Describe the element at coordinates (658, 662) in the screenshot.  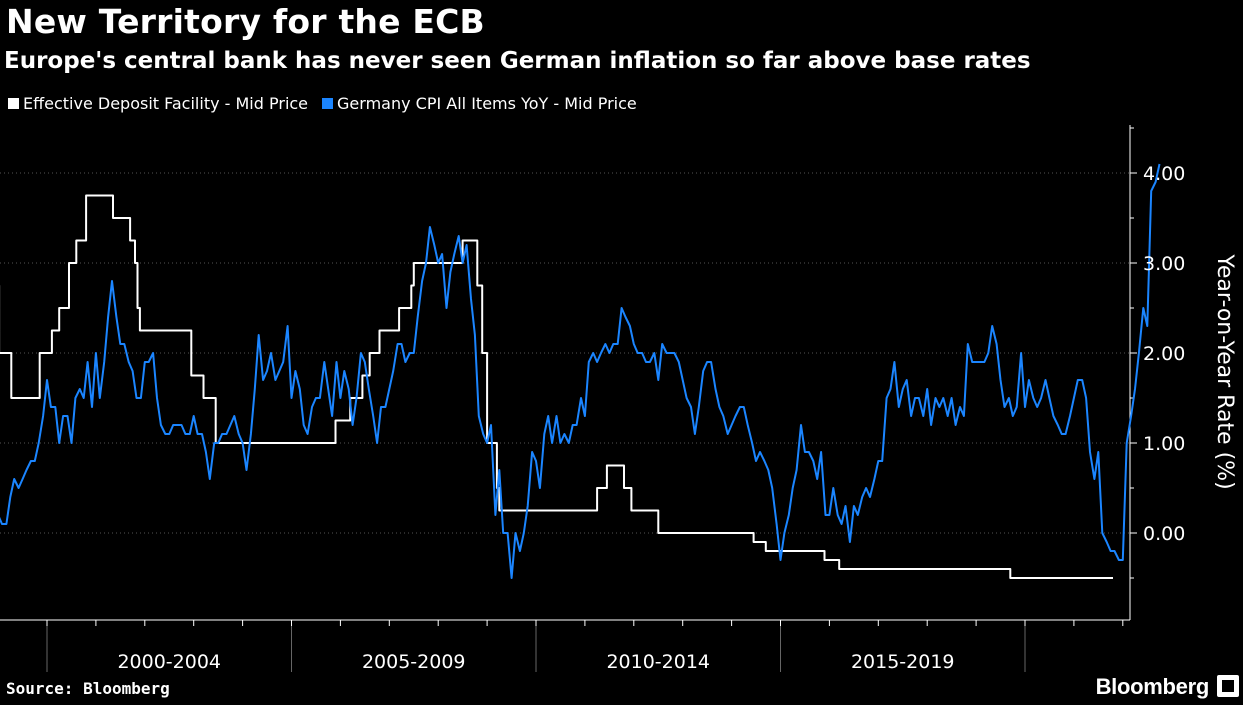
I see `x-period-label: 2010-2014` at that location.